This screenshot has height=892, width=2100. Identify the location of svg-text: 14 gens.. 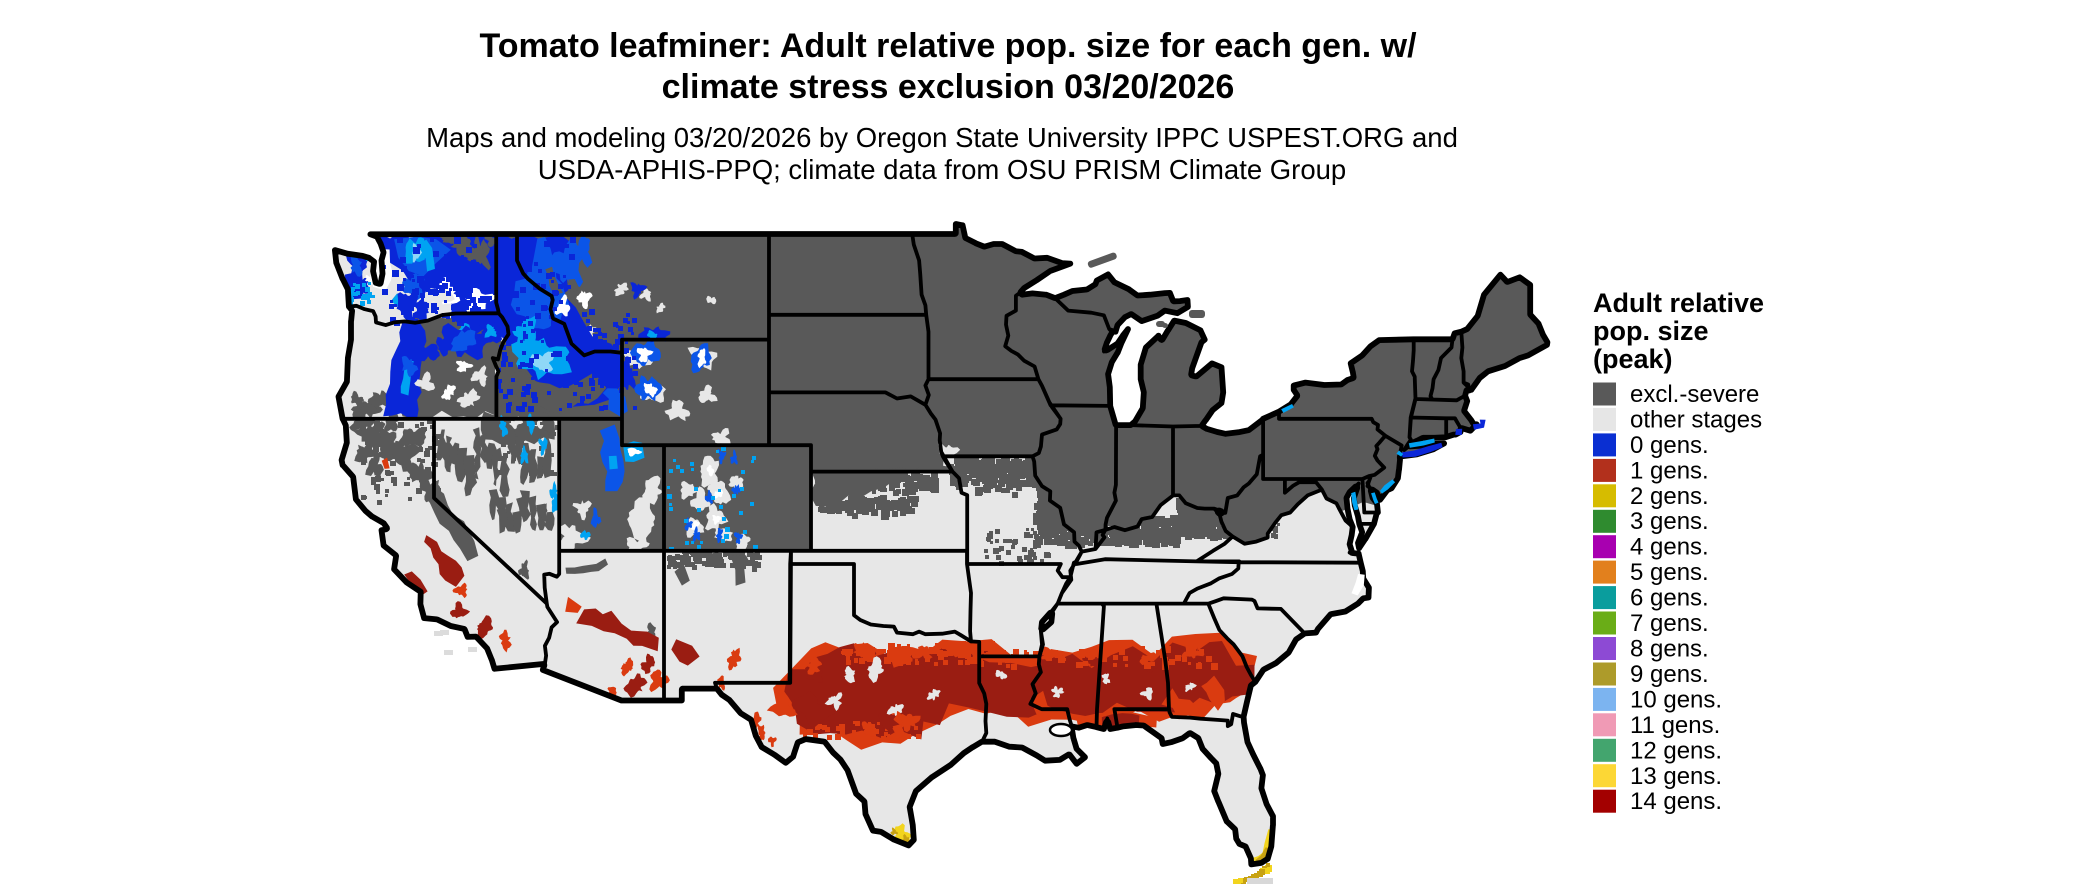
(1676, 801).